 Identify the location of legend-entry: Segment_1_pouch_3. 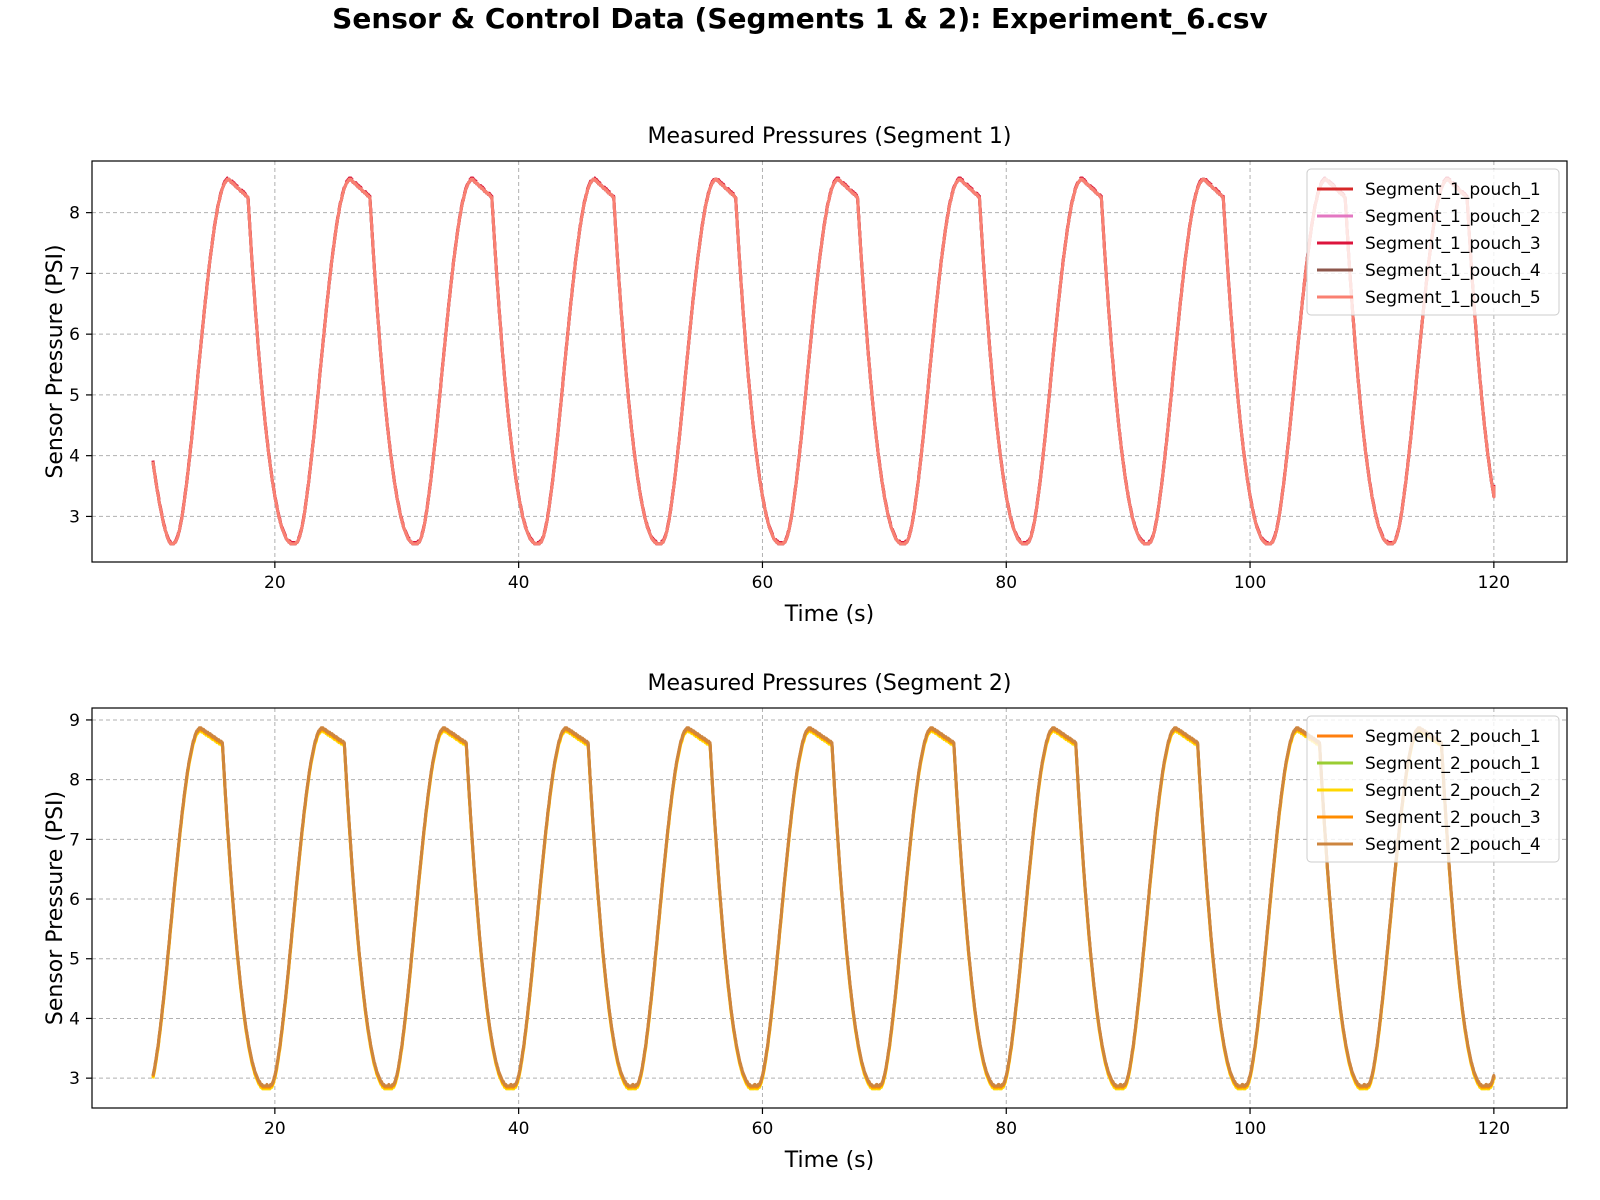
(1453, 244).